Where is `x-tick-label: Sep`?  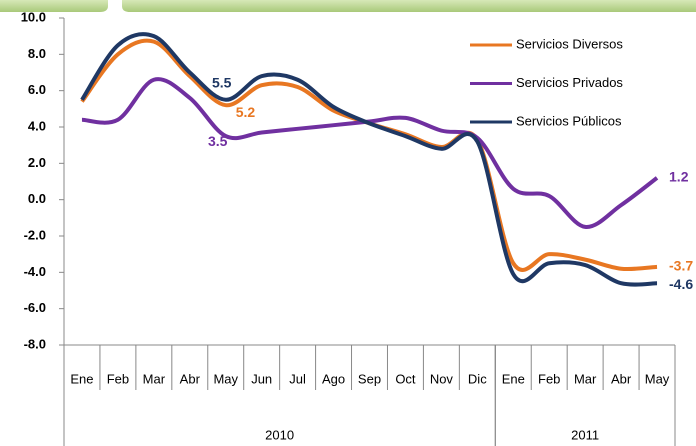 x-tick-label: Sep is located at coordinates (369, 378).